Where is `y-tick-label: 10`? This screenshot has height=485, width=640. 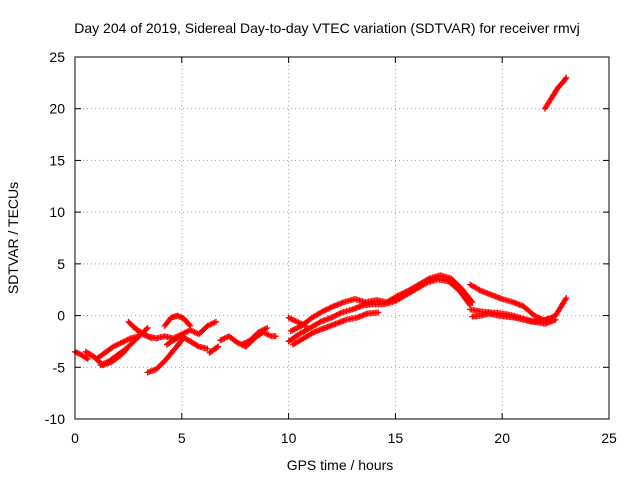 y-tick-label: 10 is located at coordinates (57, 212).